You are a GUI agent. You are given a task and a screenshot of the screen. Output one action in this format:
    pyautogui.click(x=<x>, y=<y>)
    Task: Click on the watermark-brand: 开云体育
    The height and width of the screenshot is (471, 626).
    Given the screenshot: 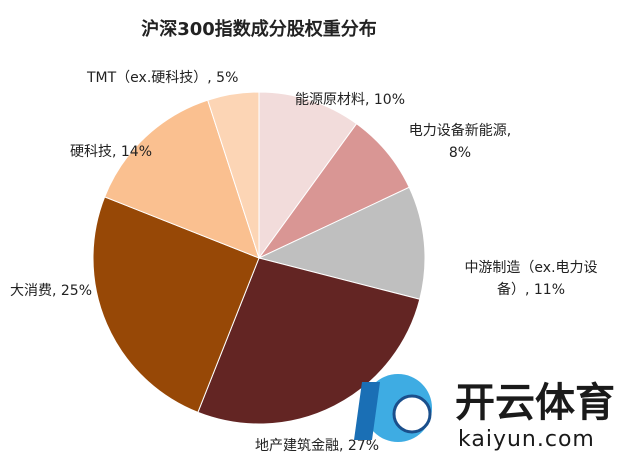 What is the action you would take?
    pyautogui.click(x=535, y=403)
    